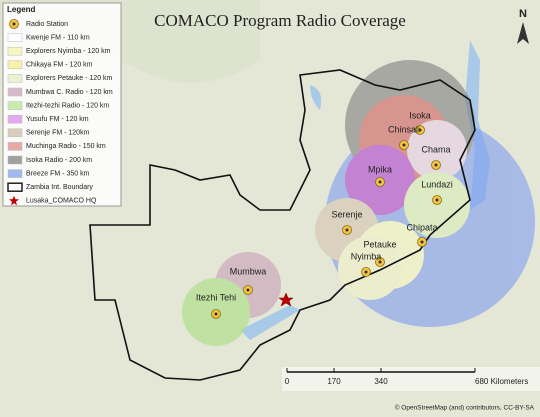 This screenshot has height=417, width=540. Describe the element at coordinates (59, 187) in the screenshot. I see `legend-label: Zambia Int. Boundary` at that location.